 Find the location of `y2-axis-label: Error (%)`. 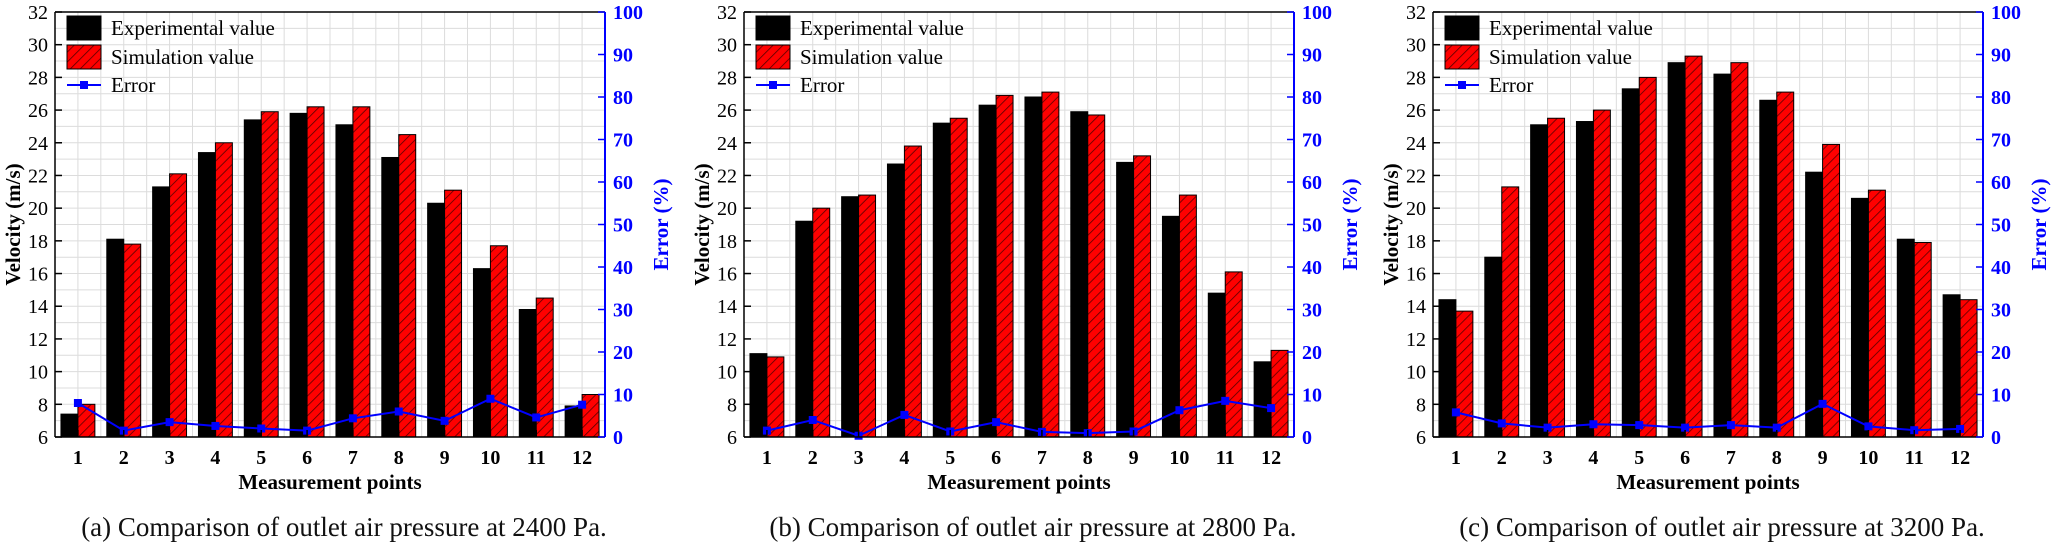

y2-axis-label: Error (%) is located at coordinates (1350, 225).